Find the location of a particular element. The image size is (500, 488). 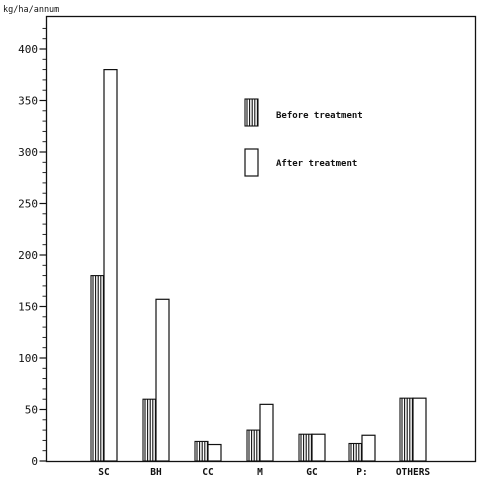

category-label: M is located at coordinates (260, 472).